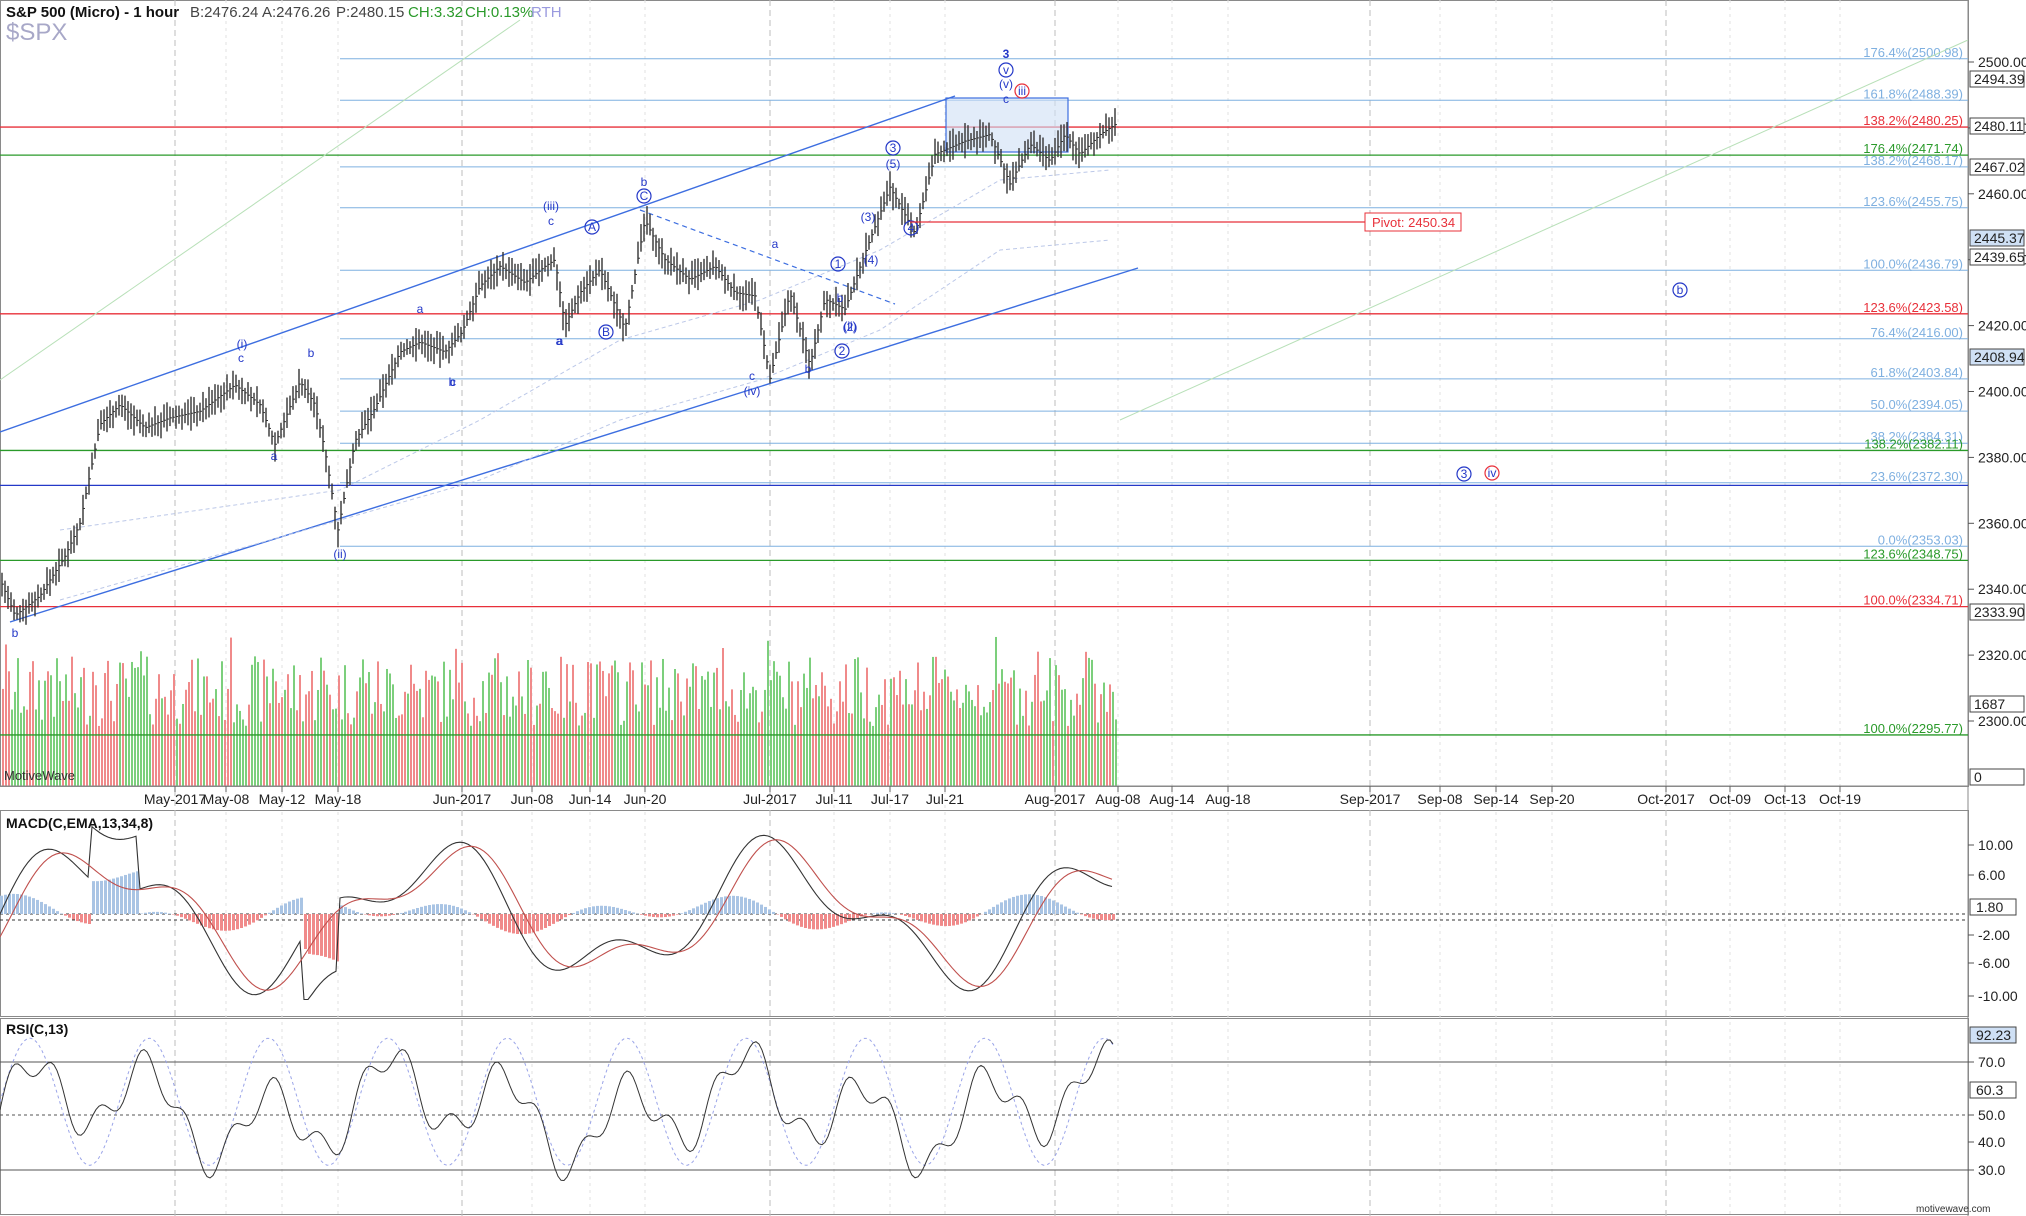  I want to click on time-label: Jun-20, so click(645, 799).